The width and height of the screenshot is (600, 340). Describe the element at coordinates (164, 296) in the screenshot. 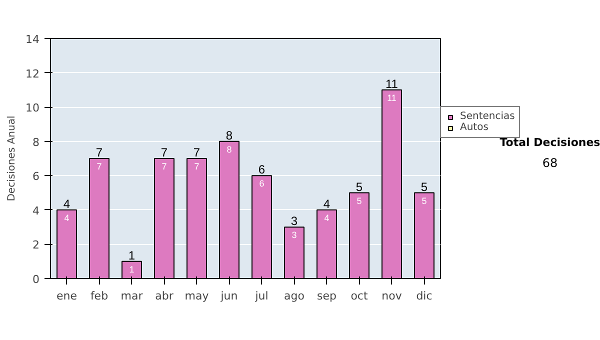

I see `x-tick-label: abr` at that location.